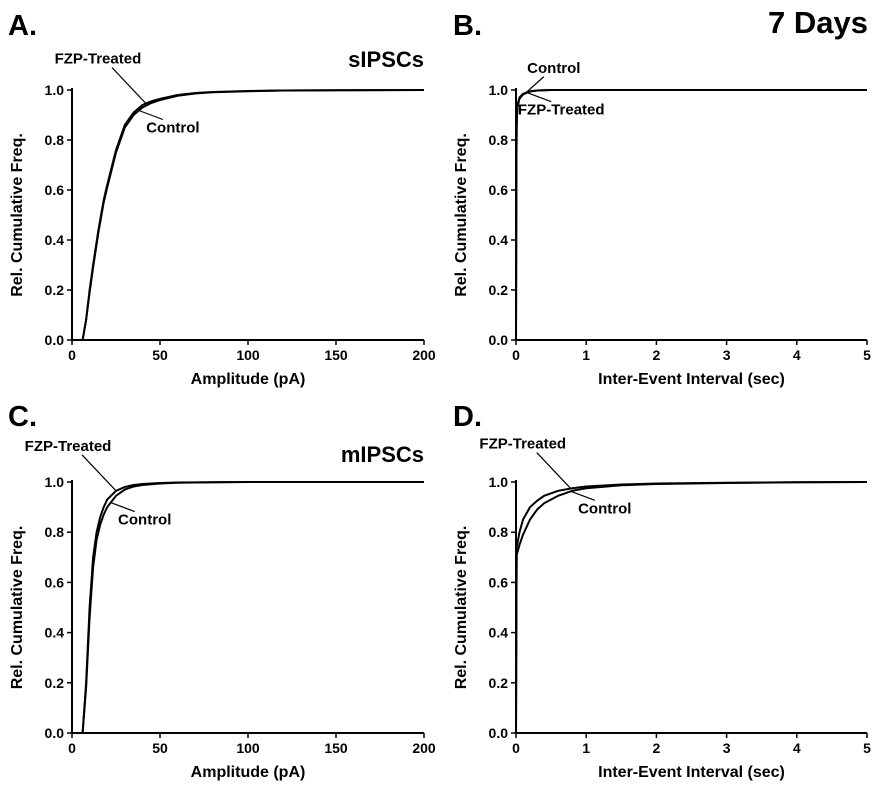  What do you see at coordinates (467, 417) in the screenshot?
I see `panel-letter: D.` at bounding box center [467, 417].